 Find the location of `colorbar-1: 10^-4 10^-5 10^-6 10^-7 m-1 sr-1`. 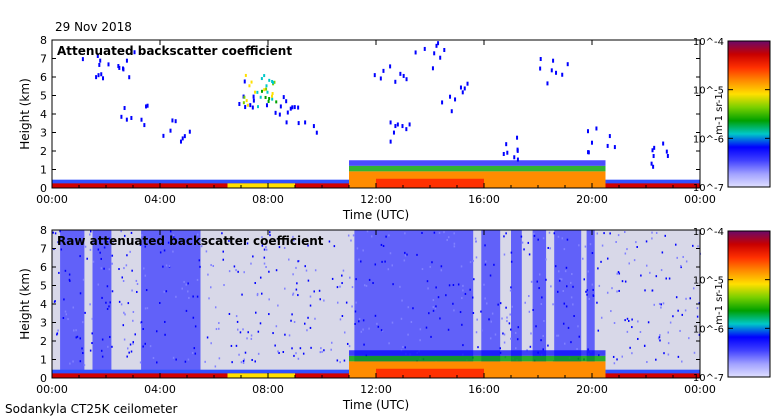

colorbar-1: 10^-4 10^-5 10^-6 10^-7 m-1 sr-1 is located at coordinates (732, 115).